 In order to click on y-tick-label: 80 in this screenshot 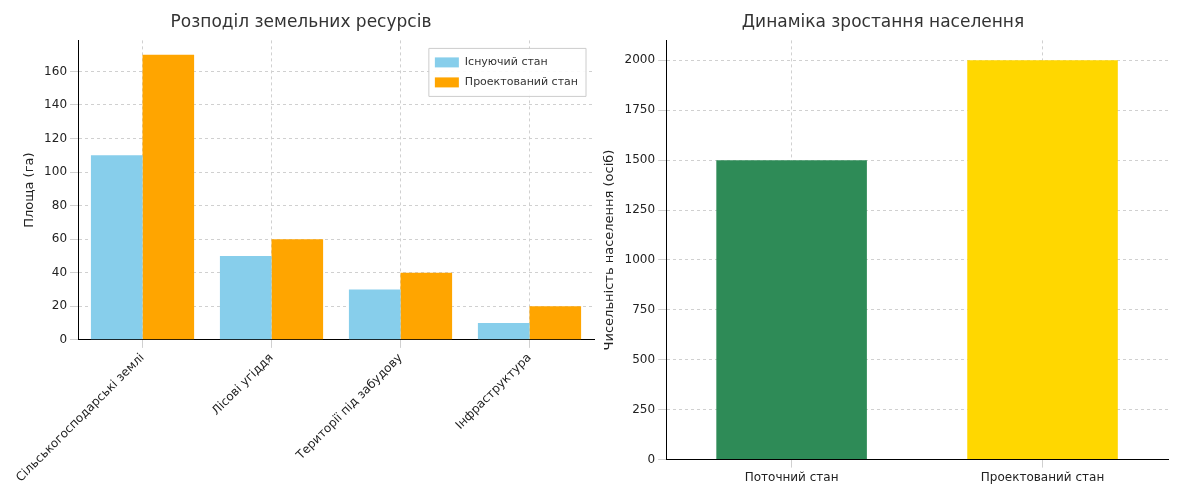, I will do `click(59, 204)`.